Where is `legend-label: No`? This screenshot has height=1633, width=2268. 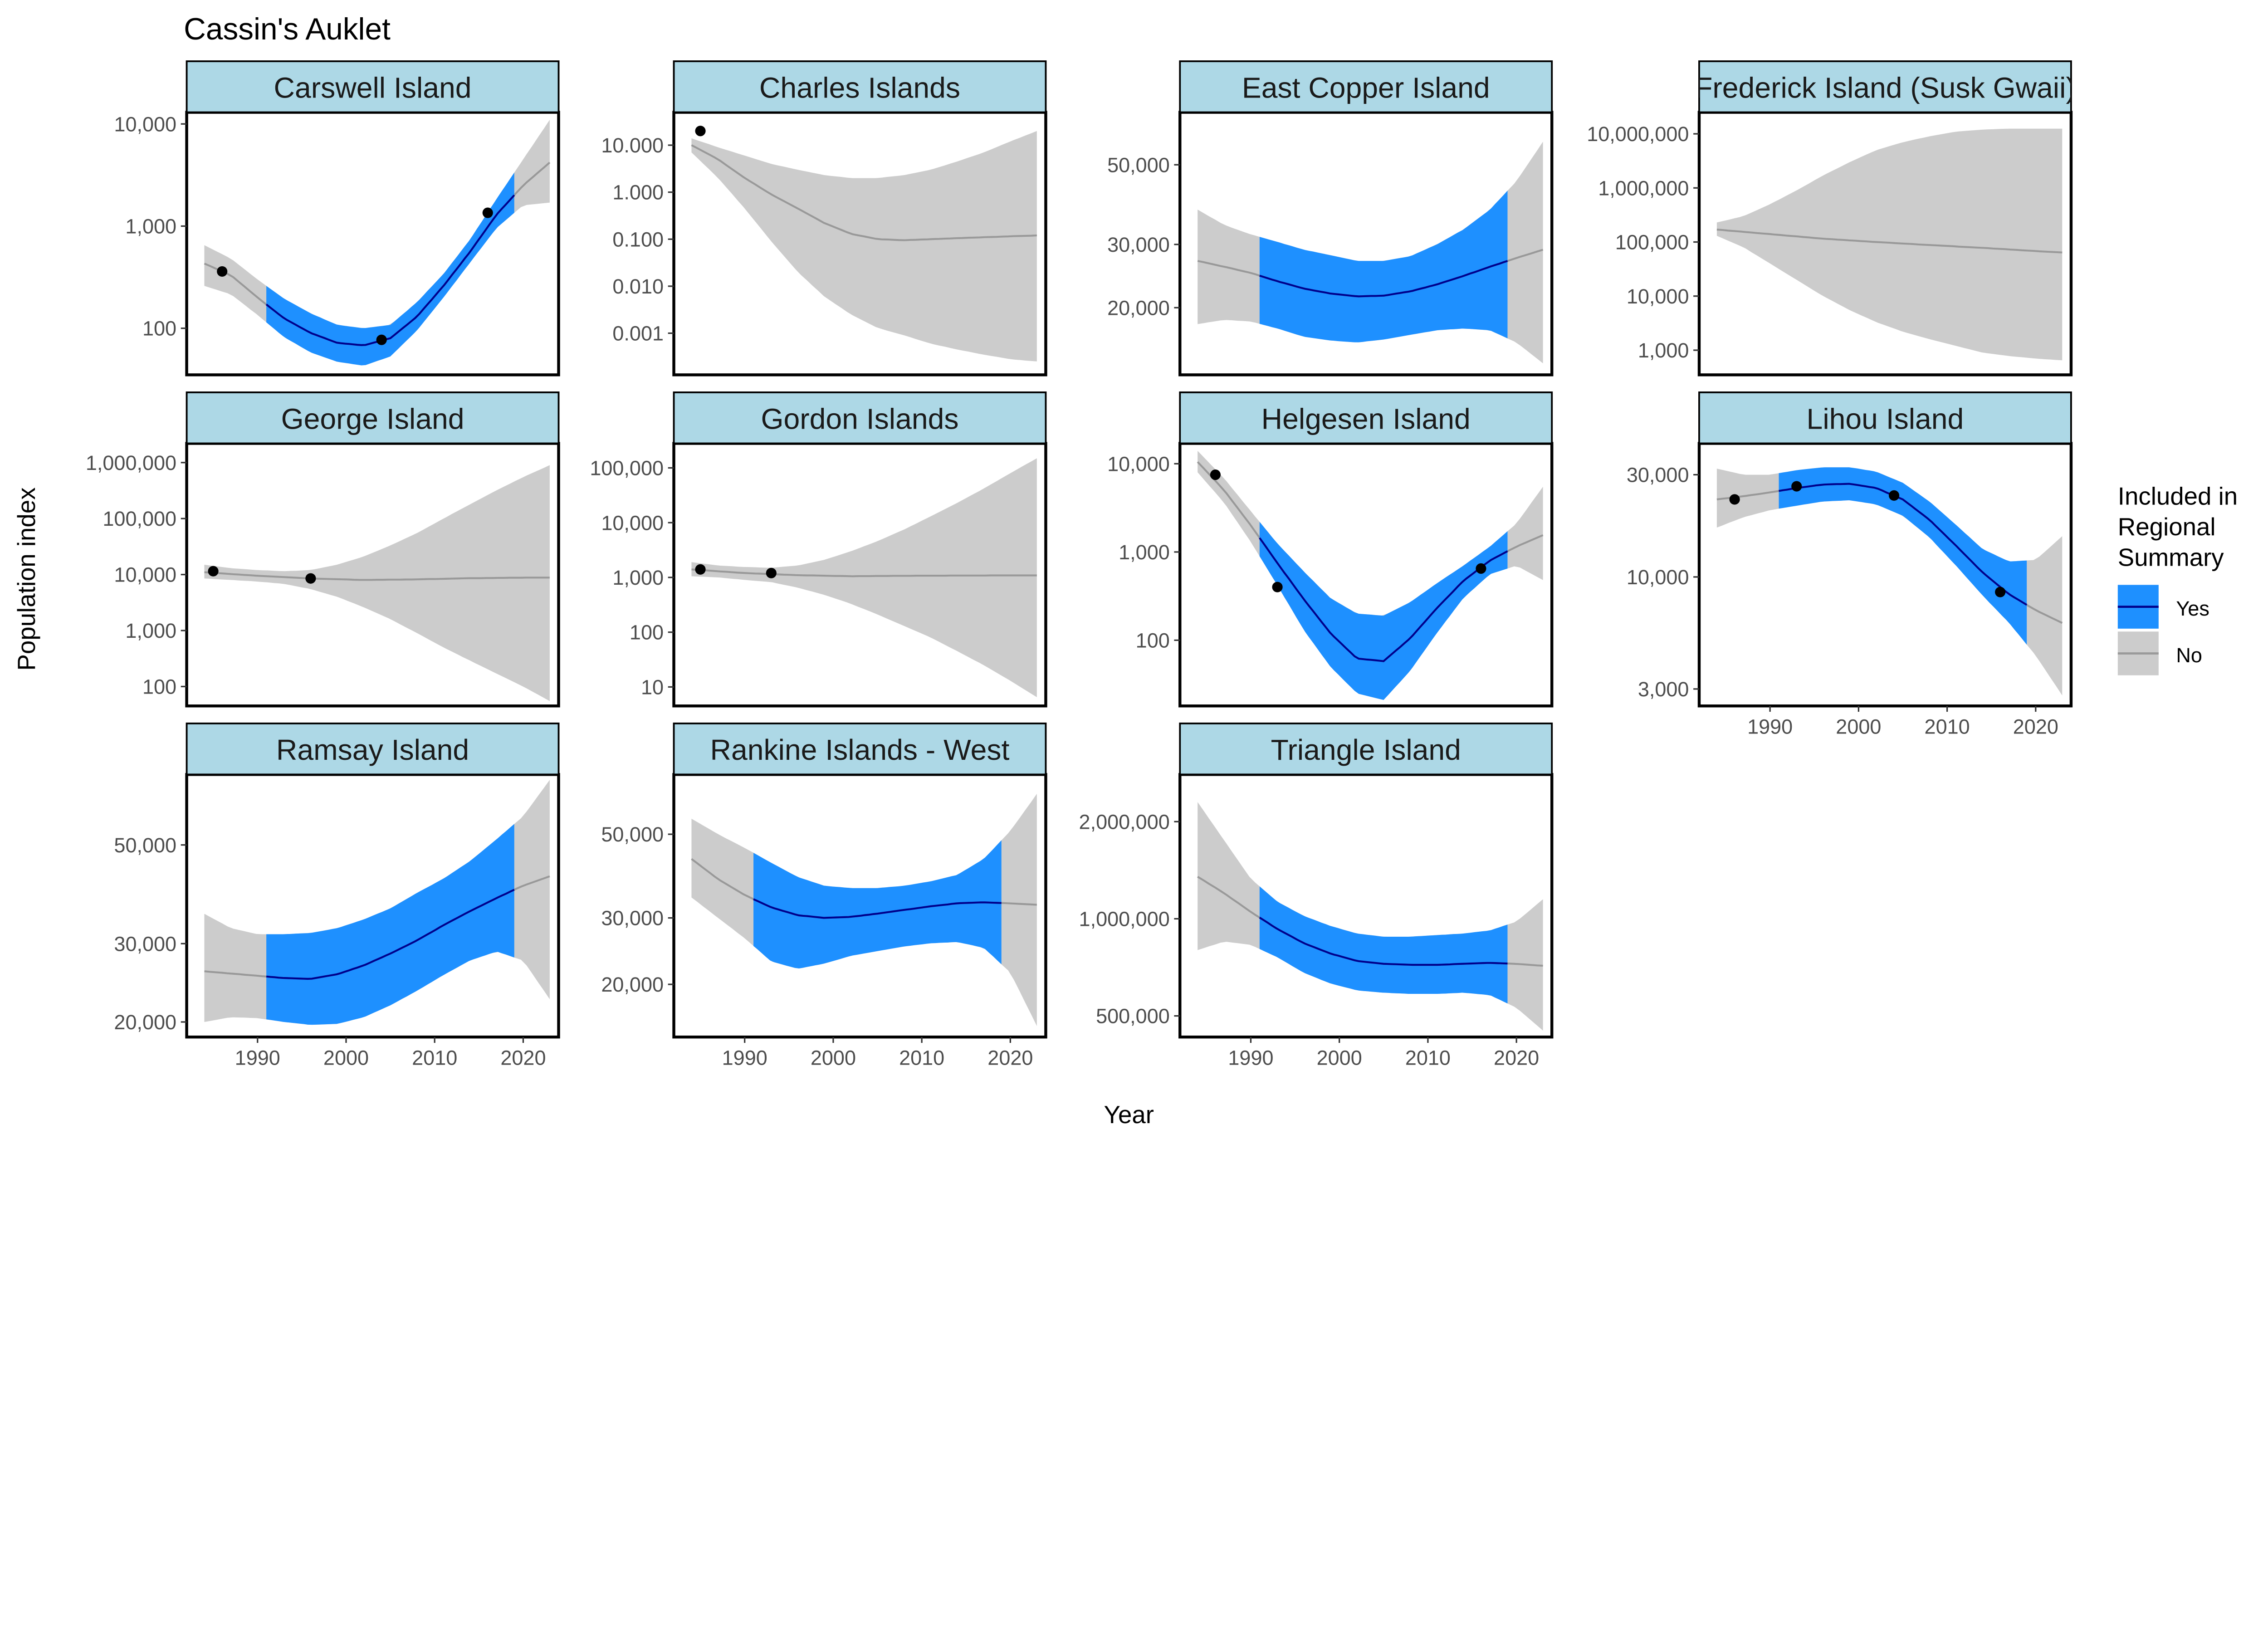 legend-label: No is located at coordinates (2189, 655).